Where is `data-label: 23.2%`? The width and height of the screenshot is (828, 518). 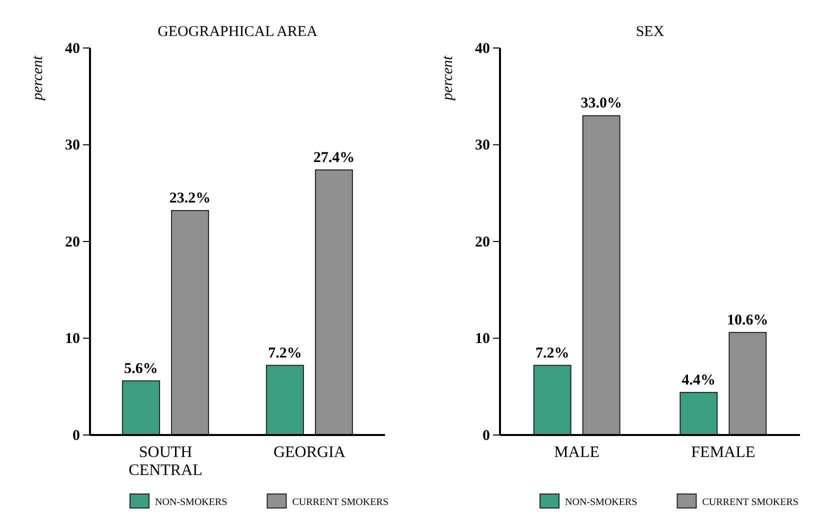
data-label: 23.2% is located at coordinates (190, 198).